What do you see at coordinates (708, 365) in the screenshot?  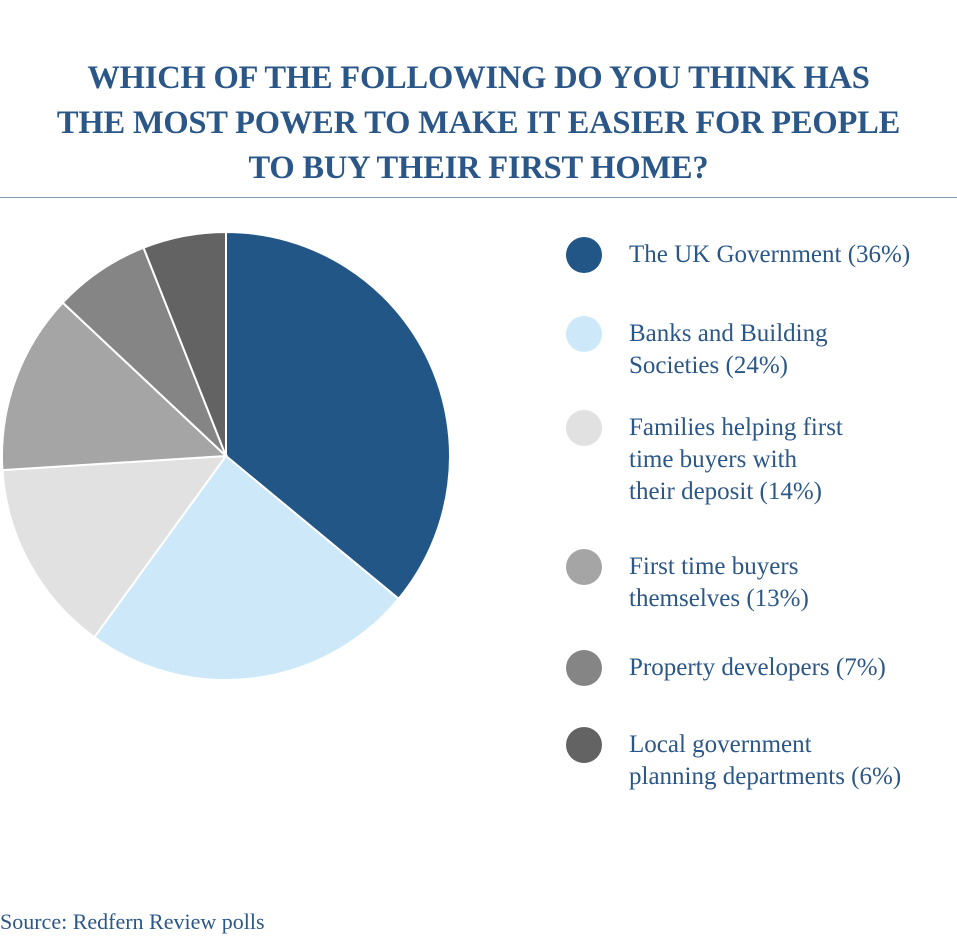 I see `legend-label-line: Societies (24%)` at bounding box center [708, 365].